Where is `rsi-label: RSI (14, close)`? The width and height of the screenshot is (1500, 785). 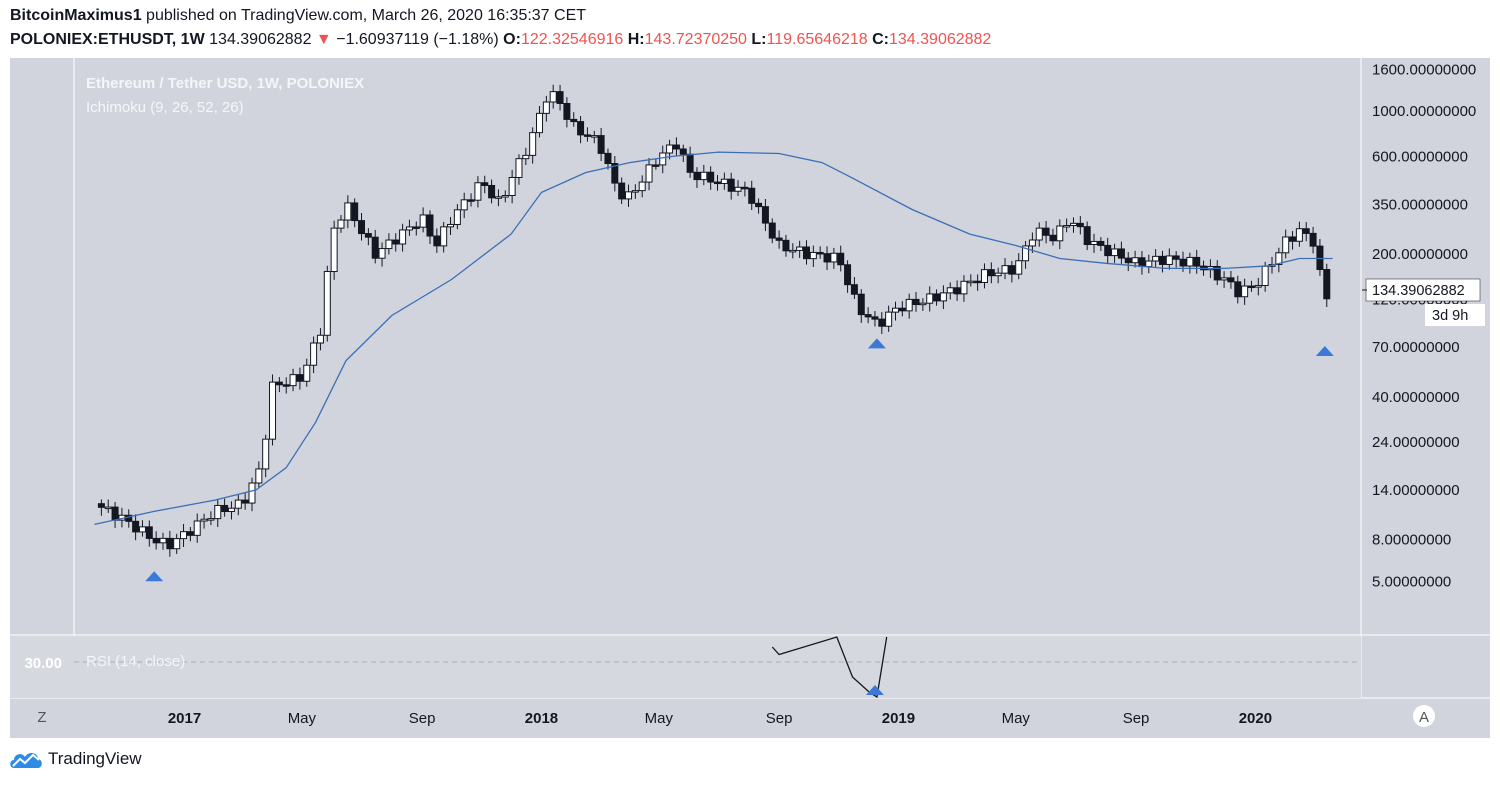
rsi-label: RSI (14, close) is located at coordinates (135, 661).